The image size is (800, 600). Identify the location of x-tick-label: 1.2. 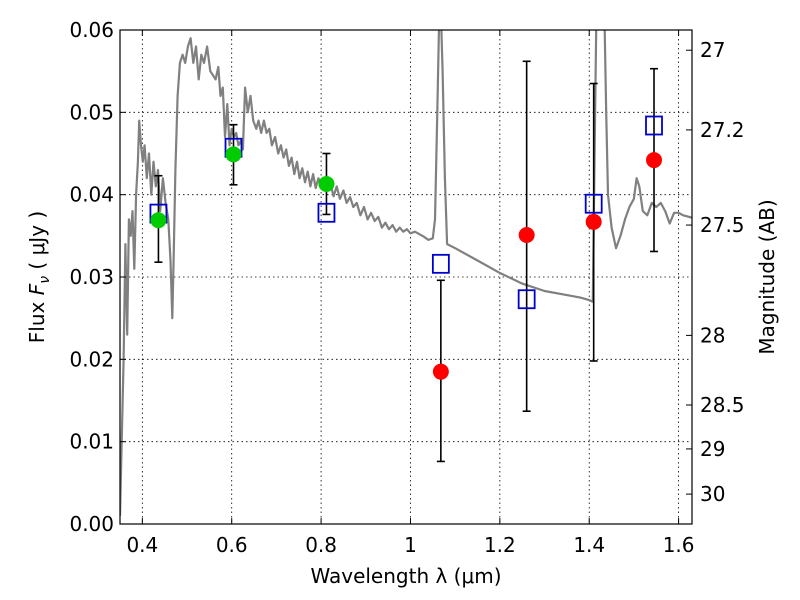
(500, 545).